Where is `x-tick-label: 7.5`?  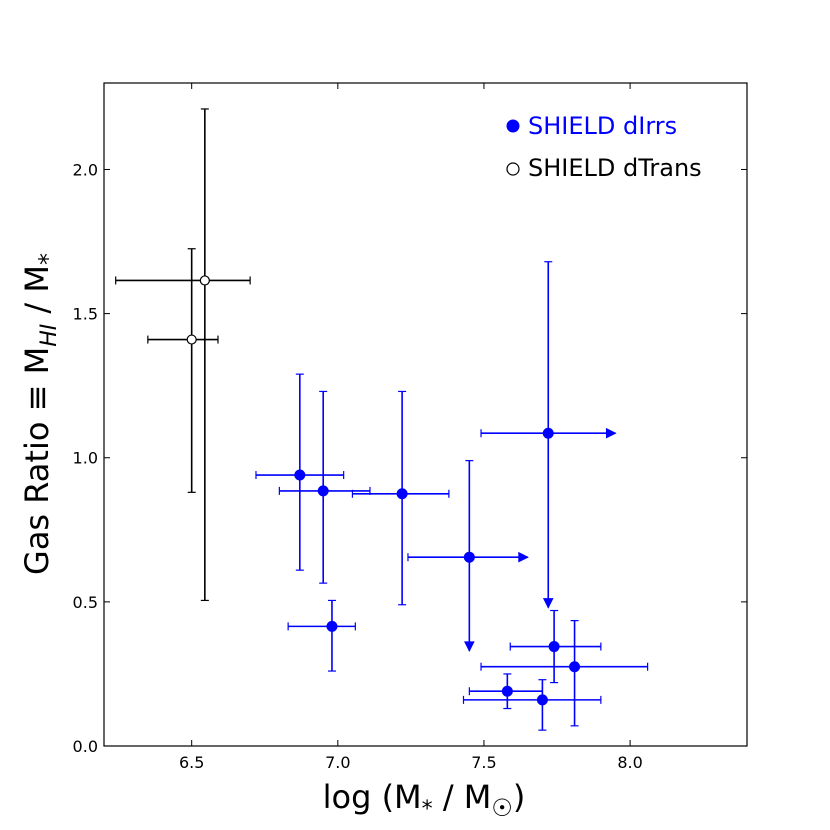
x-tick-label: 7.5 is located at coordinates (483, 762).